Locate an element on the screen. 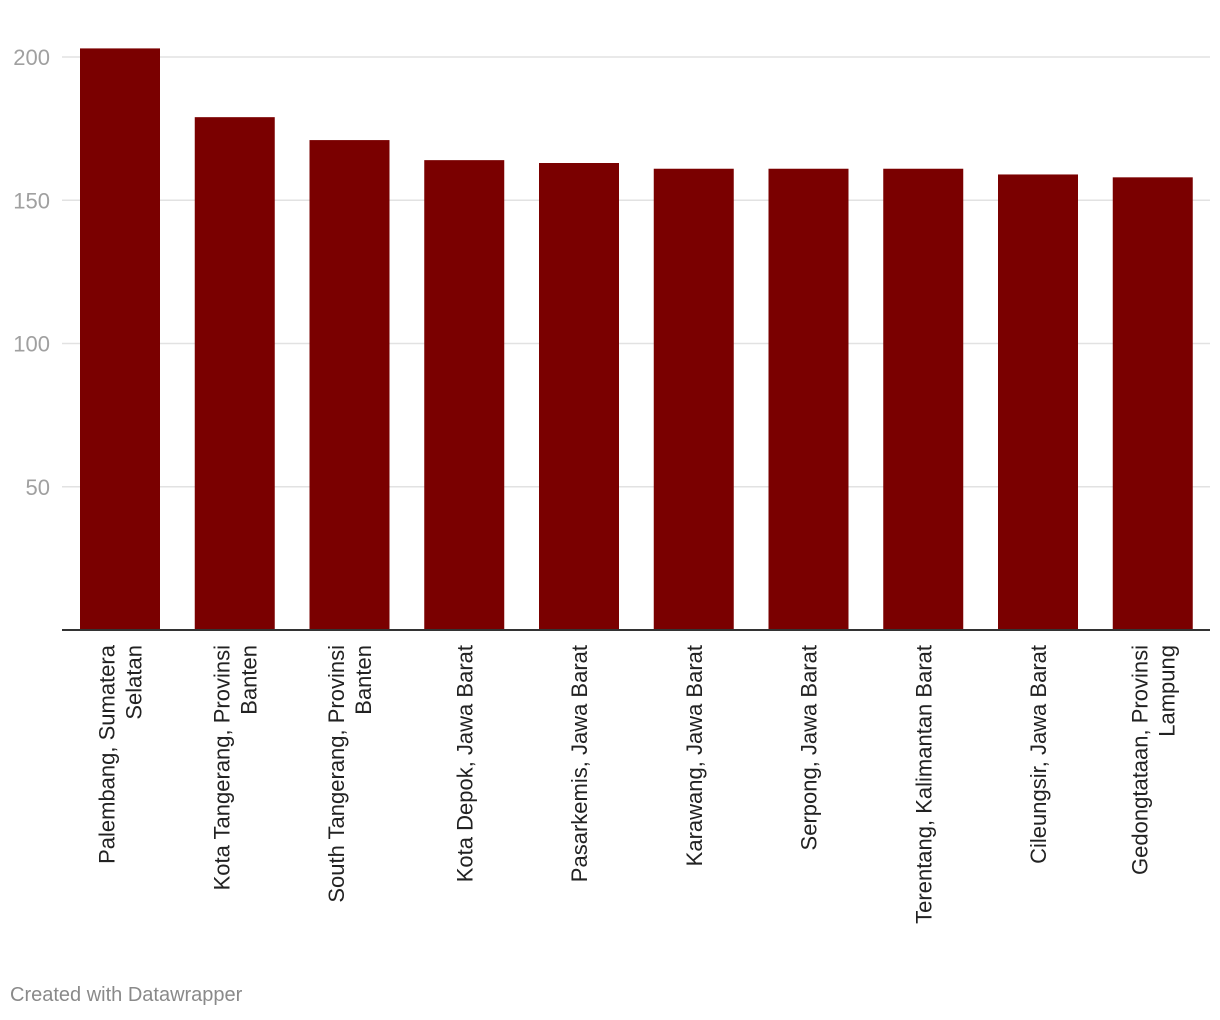 The image size is (1220, 1020). x-category-label: Gedongtataan, ProvinsiLampung is located at coordinates (1153, 760).